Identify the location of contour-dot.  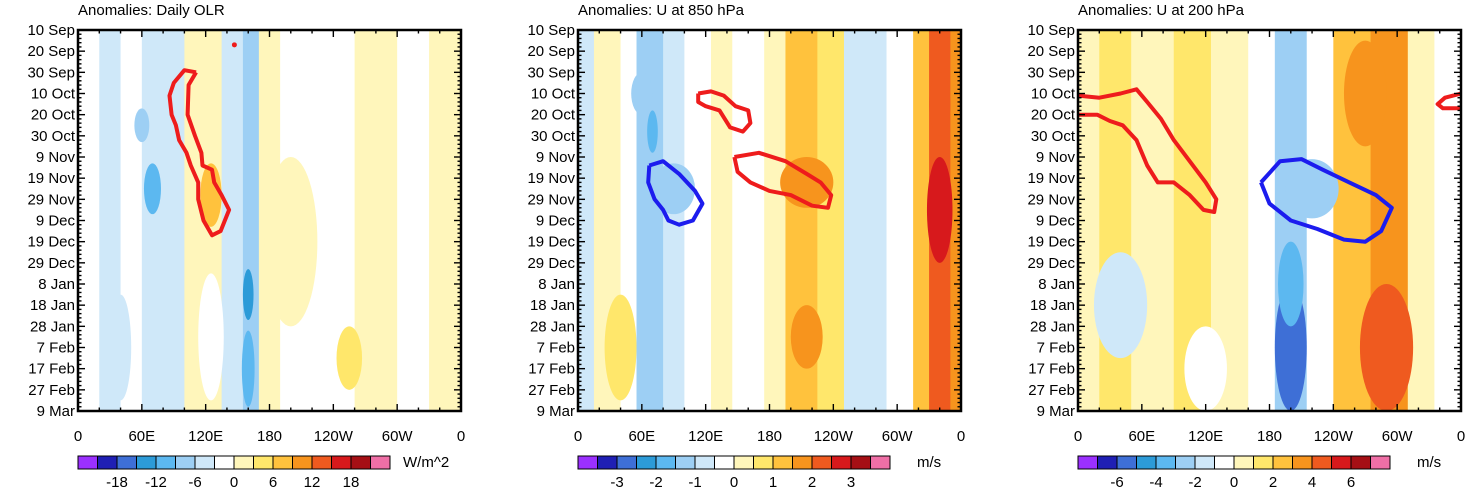
(234, 45).